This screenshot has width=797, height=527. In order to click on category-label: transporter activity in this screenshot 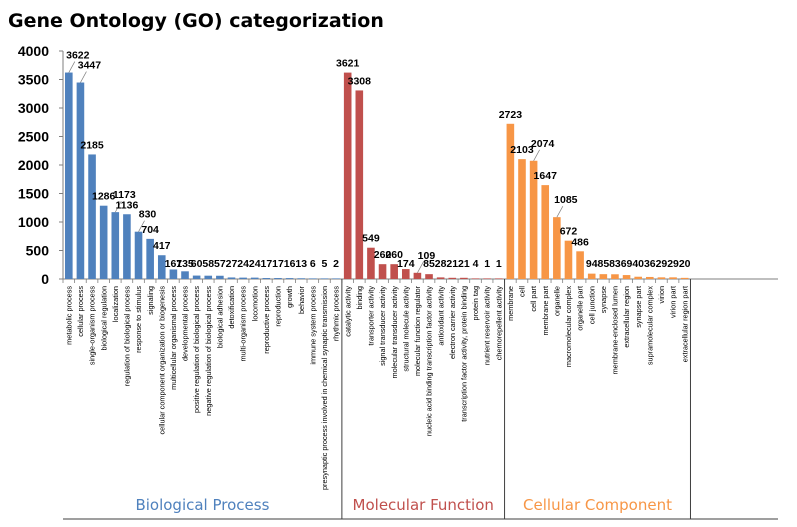, I will do `click(371, 316)`.